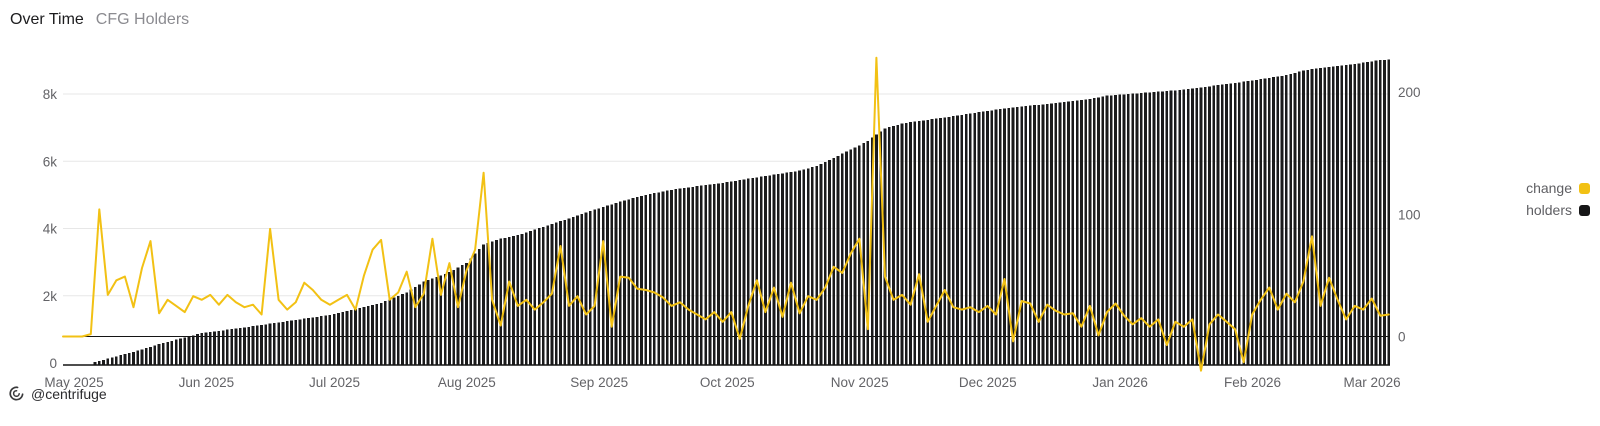 The height and width of the screenshot is (426, 1600). What do you see at coordinates (599, 382) in the screenshot?
I see `x-axis-month-label: Sep 2025` at bounding box center [599, 382].